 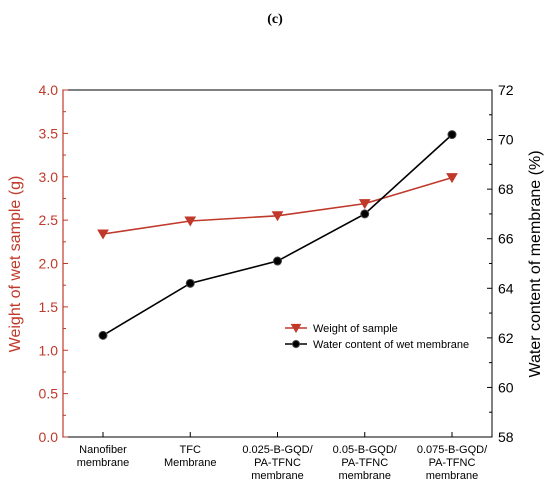 I want to click on x-tick-label: 0.075-B-GQD/PA-TFNC membrane, so click(x=452, y=463).